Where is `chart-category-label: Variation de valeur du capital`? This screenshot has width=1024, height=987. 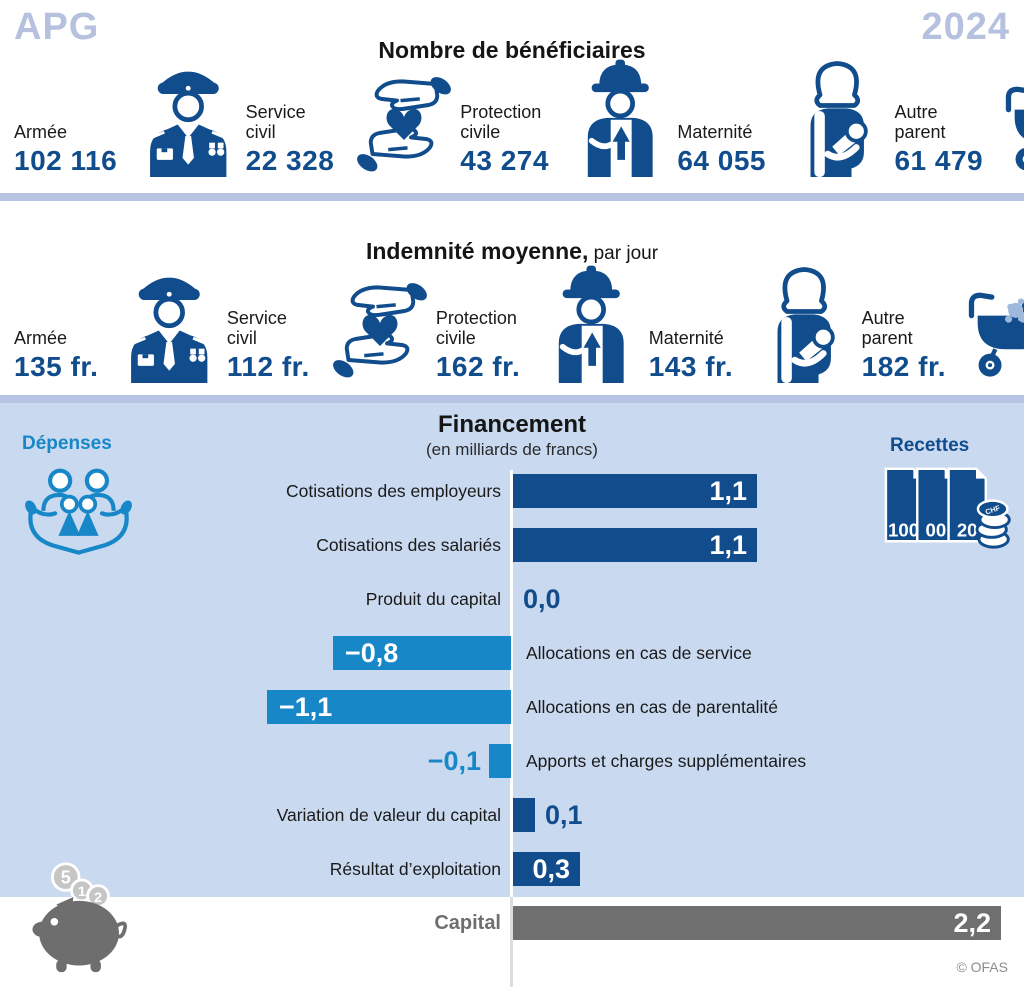
chart-category-label: Variation de valeur du capital is located at coordinates (388, 815).